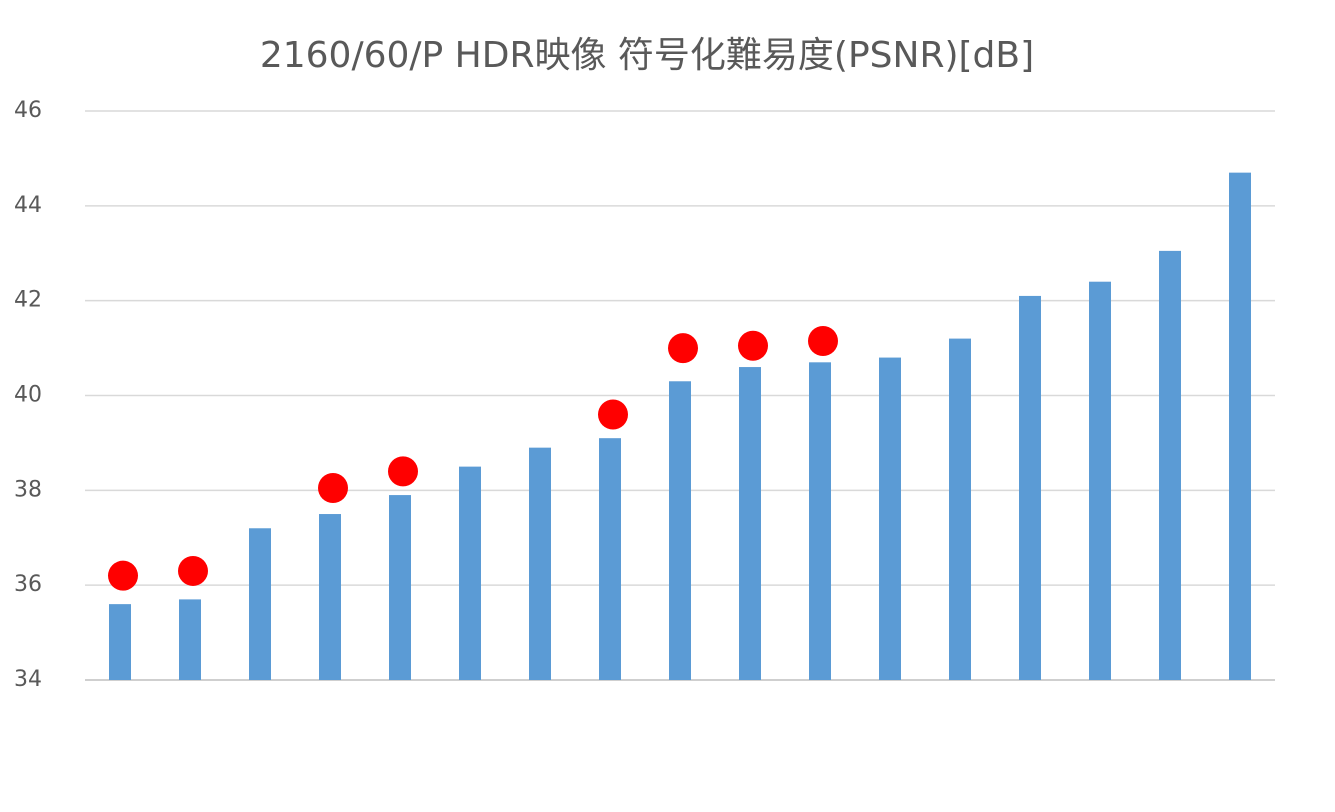  Describe the element at coordinates (28, 584) in the screenshot. I see `y-tick-label: 36` at that location.